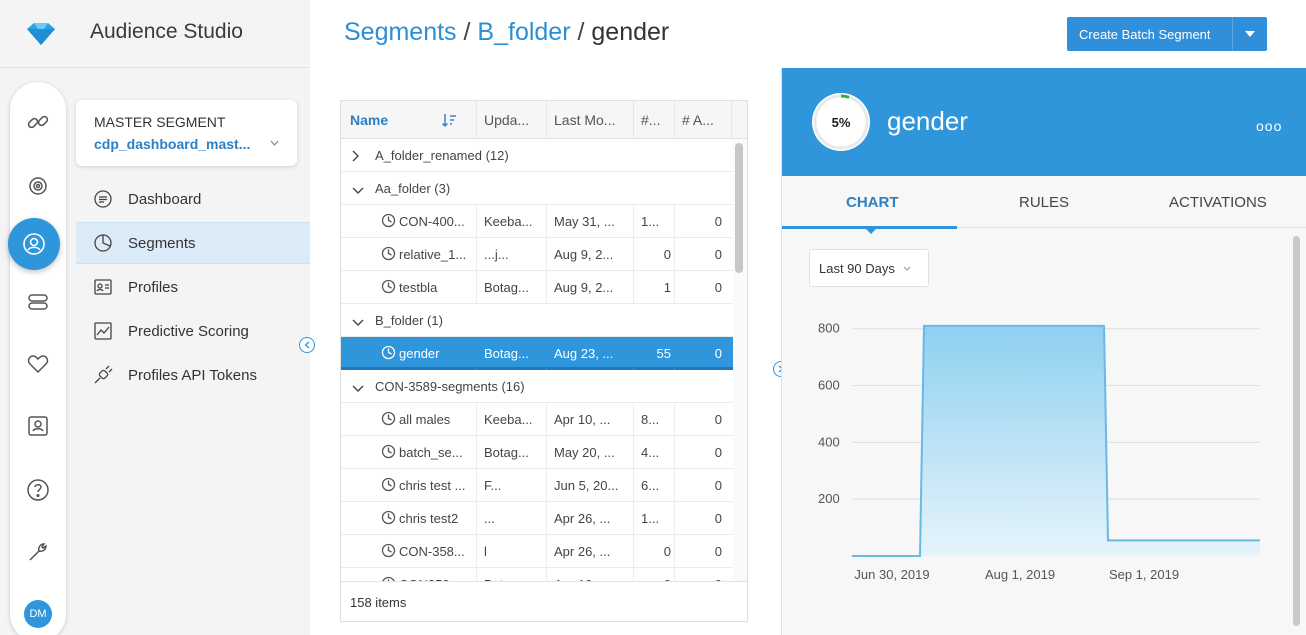  I want to click on tab-activations: ACTIVATIONS, so click(1218, 202).